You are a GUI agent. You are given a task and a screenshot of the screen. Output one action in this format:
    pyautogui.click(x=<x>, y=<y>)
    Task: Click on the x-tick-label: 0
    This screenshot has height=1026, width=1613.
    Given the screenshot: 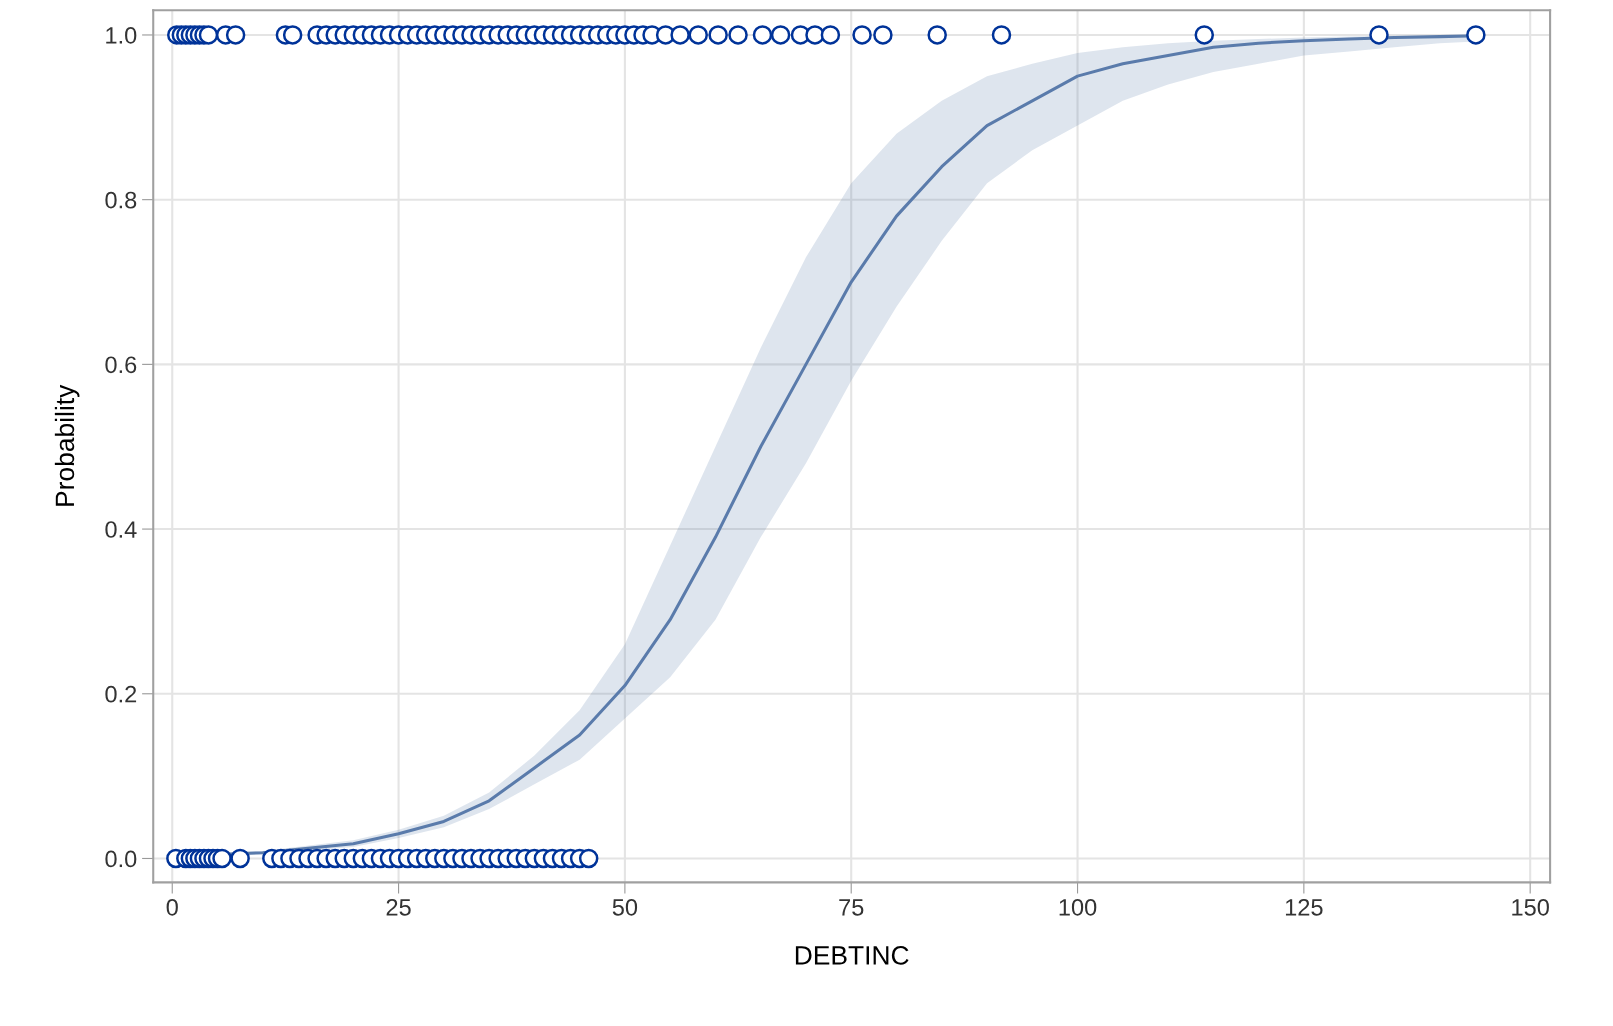 What is the action you would take?
    pyautogui.click(x=172, y=907)
    